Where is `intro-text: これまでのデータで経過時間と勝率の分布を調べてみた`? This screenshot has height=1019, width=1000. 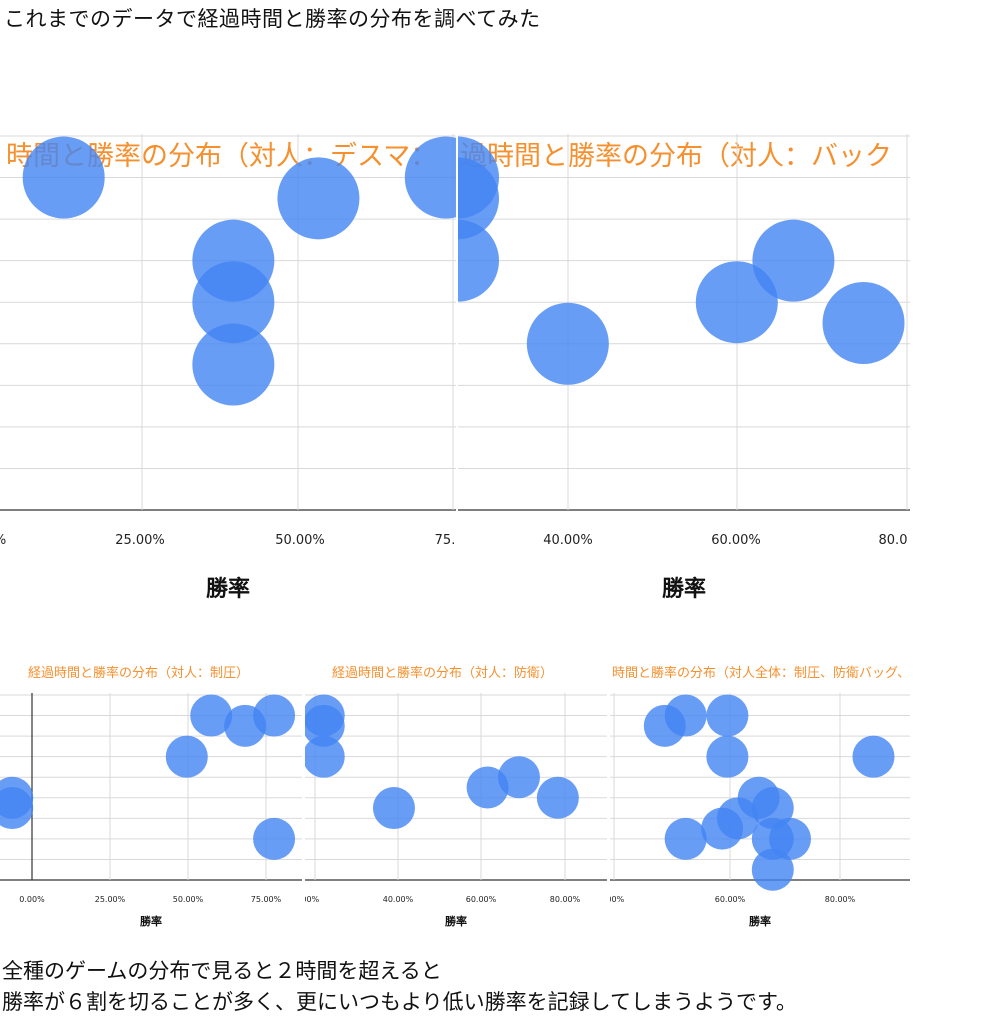
intro-text: これまでのデータで経過時間と勝率の分布を調べてみた is located at coordinates (272, 19).